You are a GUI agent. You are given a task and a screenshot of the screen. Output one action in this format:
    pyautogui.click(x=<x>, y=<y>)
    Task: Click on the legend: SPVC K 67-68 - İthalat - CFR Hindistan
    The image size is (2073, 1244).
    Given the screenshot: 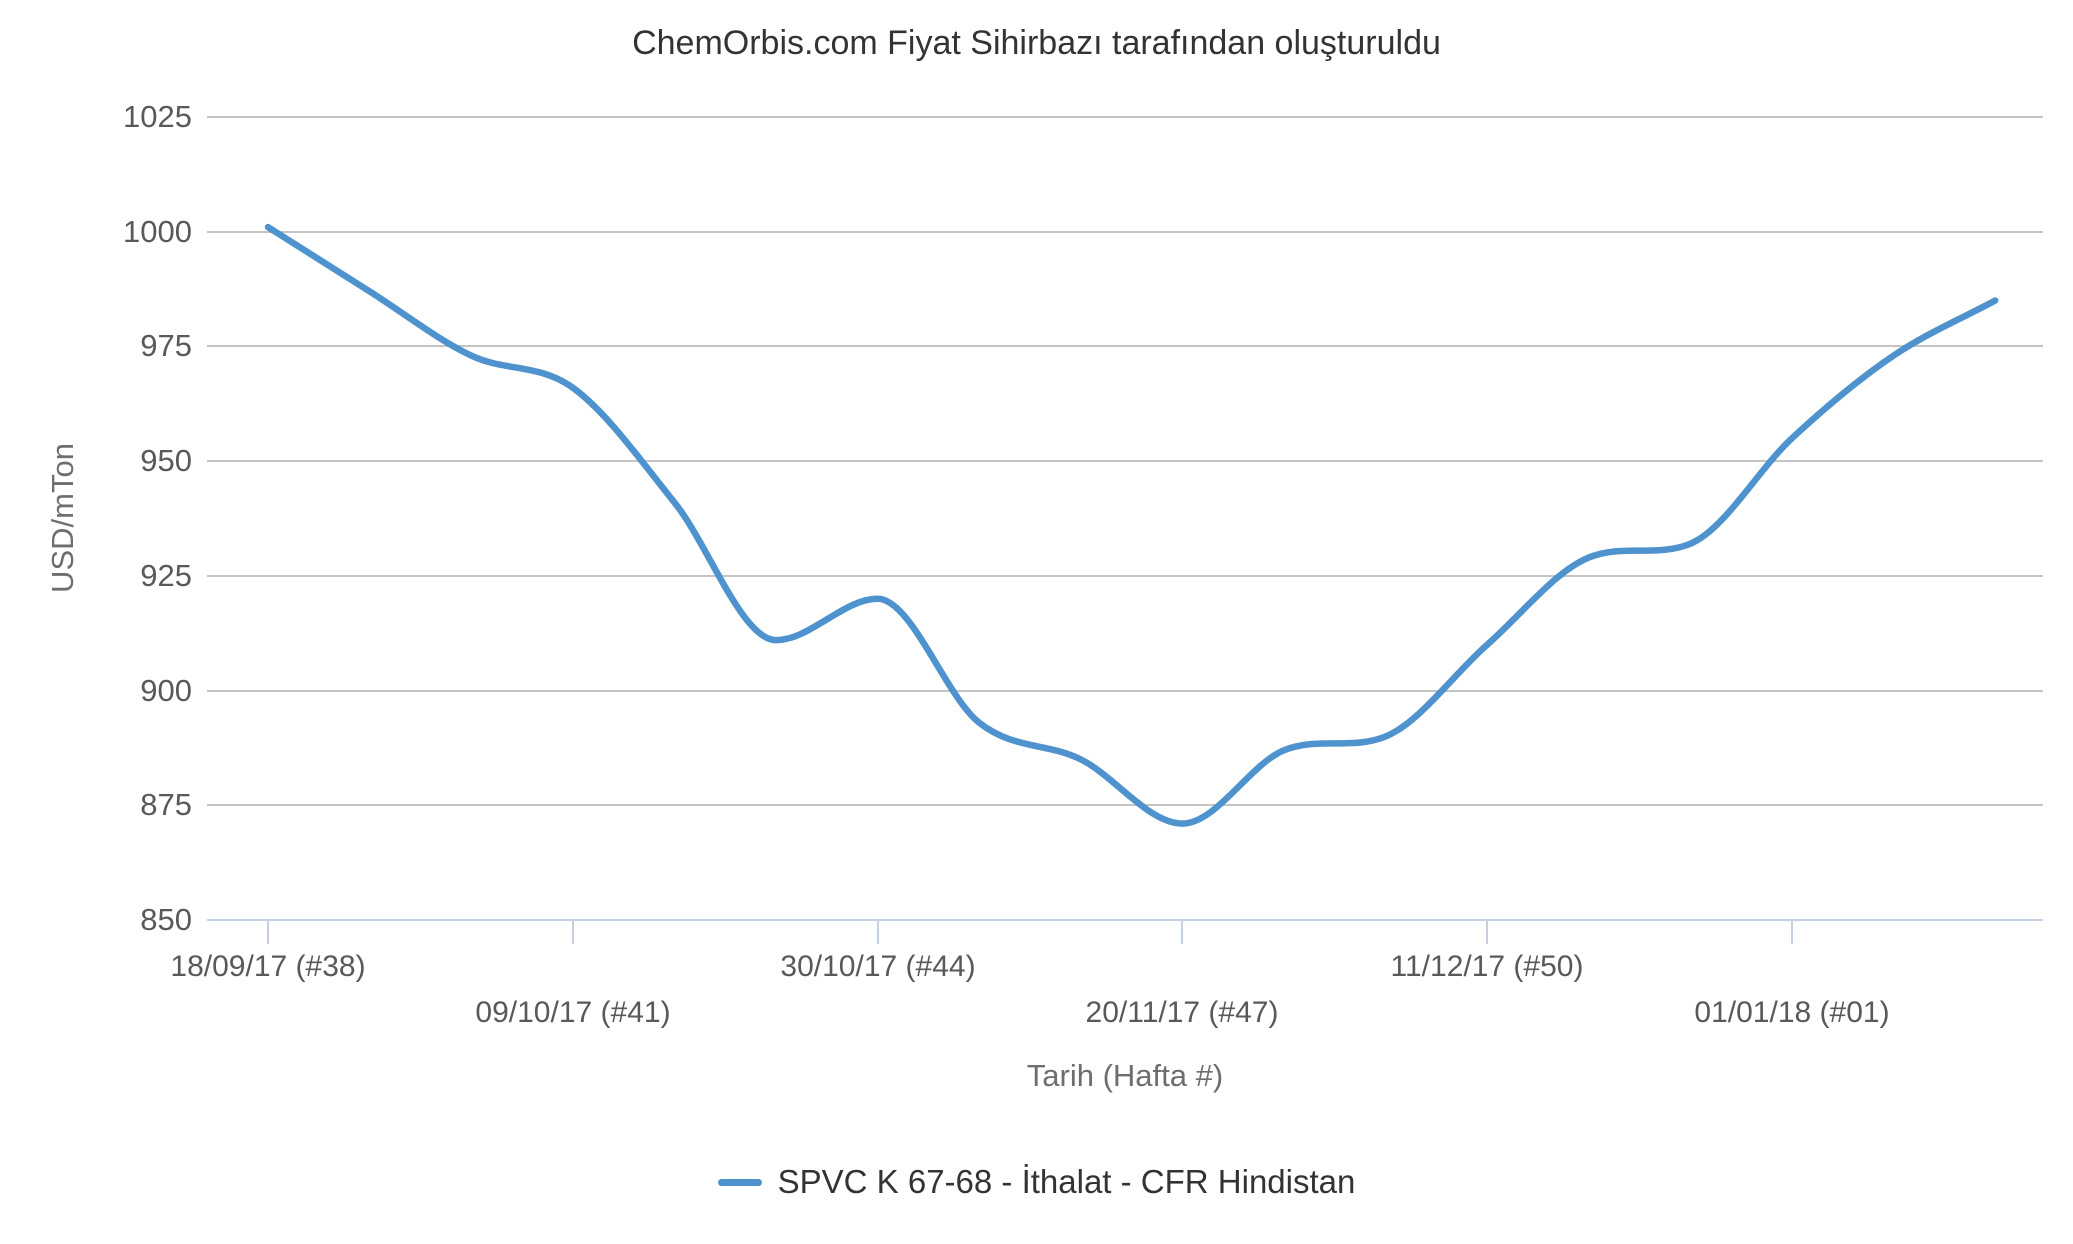 What is the action you would take?
    pyautogui.click(x=1036, y=1182)
    